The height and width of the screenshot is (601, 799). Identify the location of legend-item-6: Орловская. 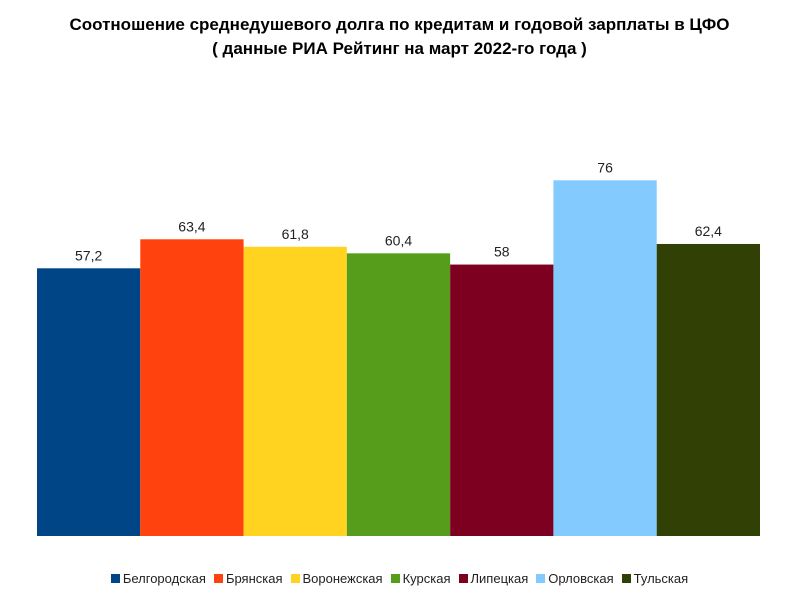
(575, 578).